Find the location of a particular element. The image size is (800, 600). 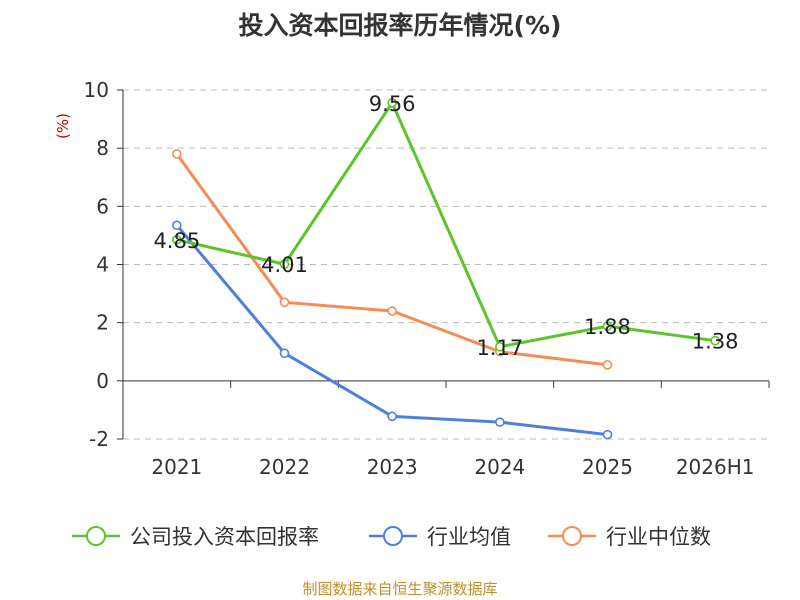

data-label: 9.56 is located at coordinates (392, 104).